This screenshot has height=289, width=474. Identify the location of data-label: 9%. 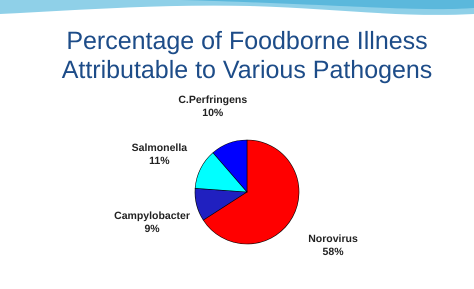
(152, 229).